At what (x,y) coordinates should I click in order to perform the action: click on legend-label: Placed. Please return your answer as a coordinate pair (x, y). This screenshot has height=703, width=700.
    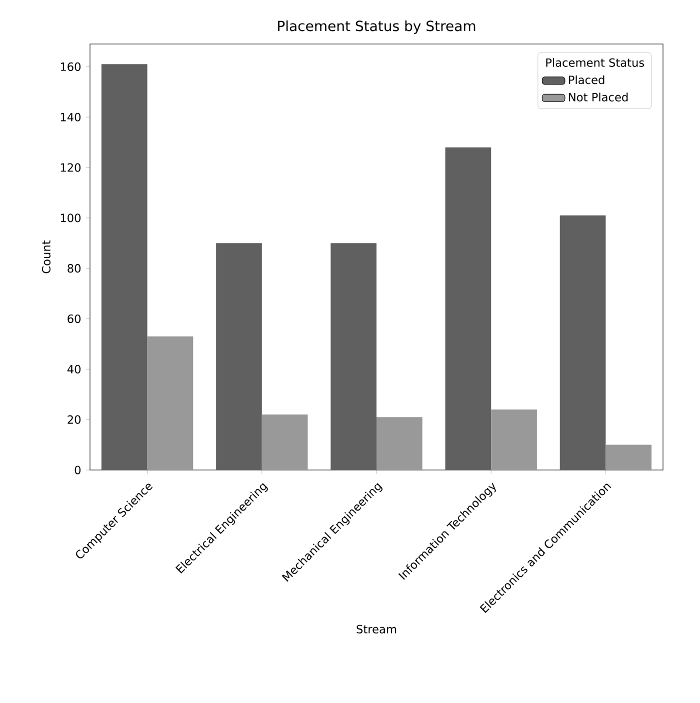
    Looking at the image, I should click on (586, 79).